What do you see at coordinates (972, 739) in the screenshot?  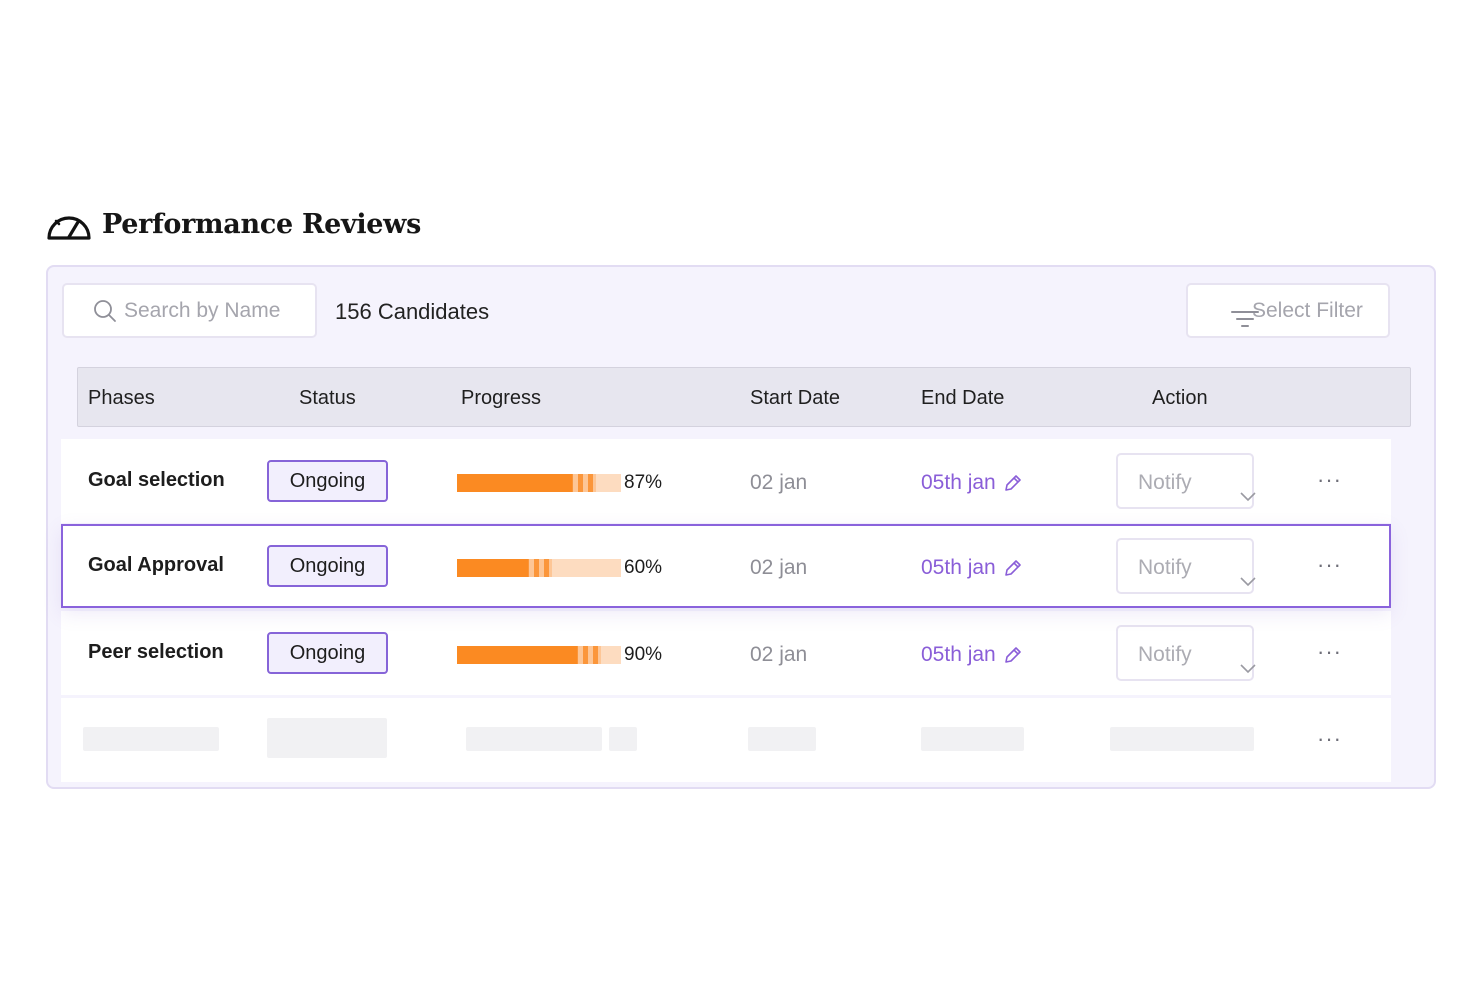 I see `skeleton-end-date` at bounding box center [972, 739].